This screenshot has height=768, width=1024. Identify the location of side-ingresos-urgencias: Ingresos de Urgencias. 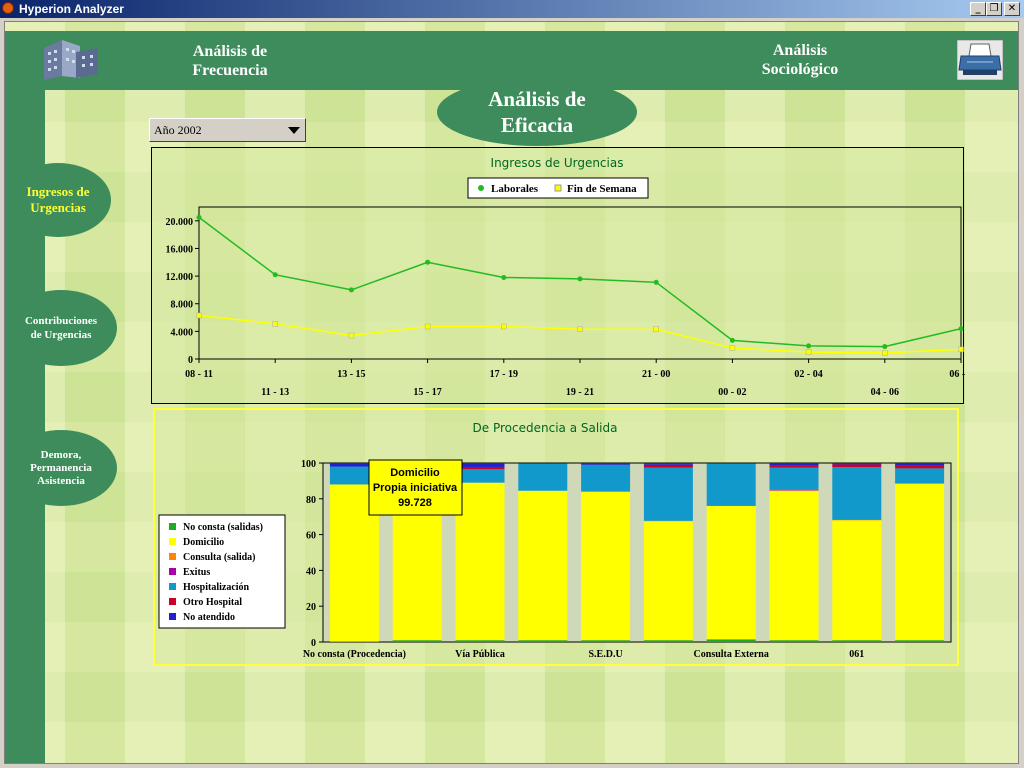
(58, 200).